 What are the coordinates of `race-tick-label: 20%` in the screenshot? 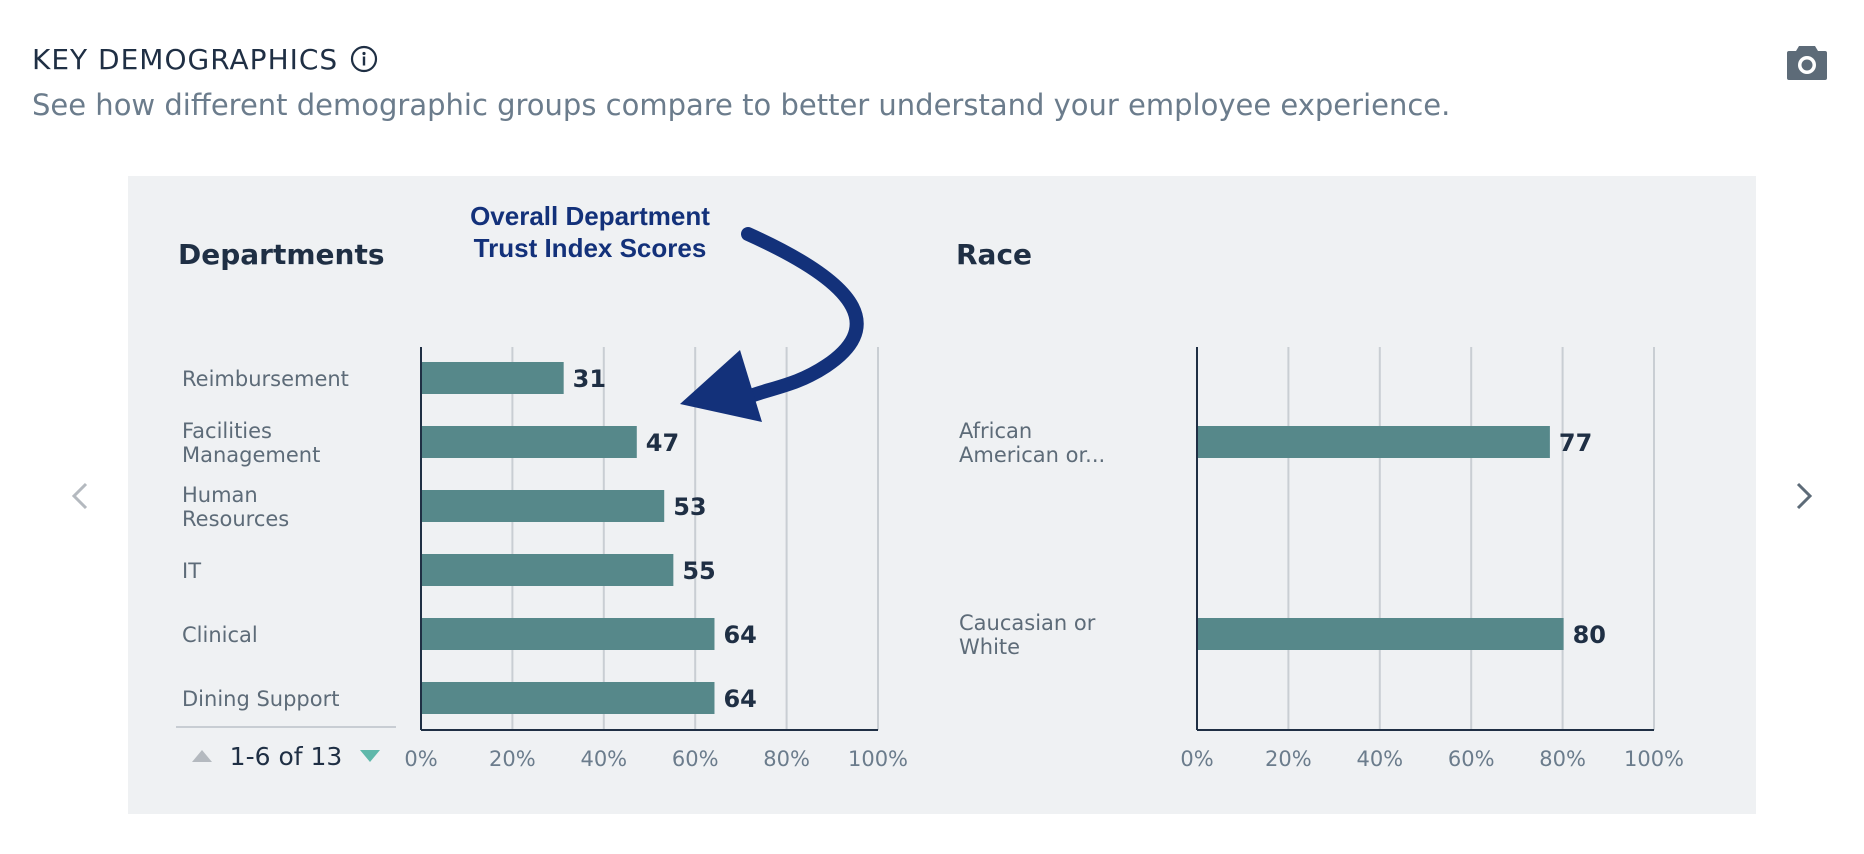 It's located at (1288, 759).